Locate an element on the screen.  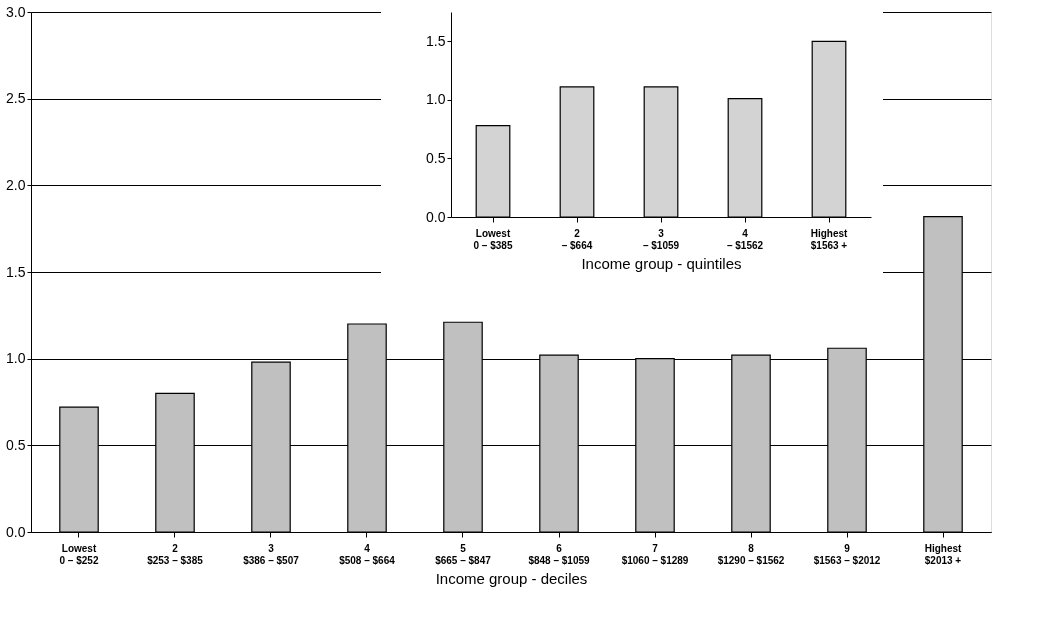
x-axis-title: Income group - quintiles is located at coordinates (661, 263).